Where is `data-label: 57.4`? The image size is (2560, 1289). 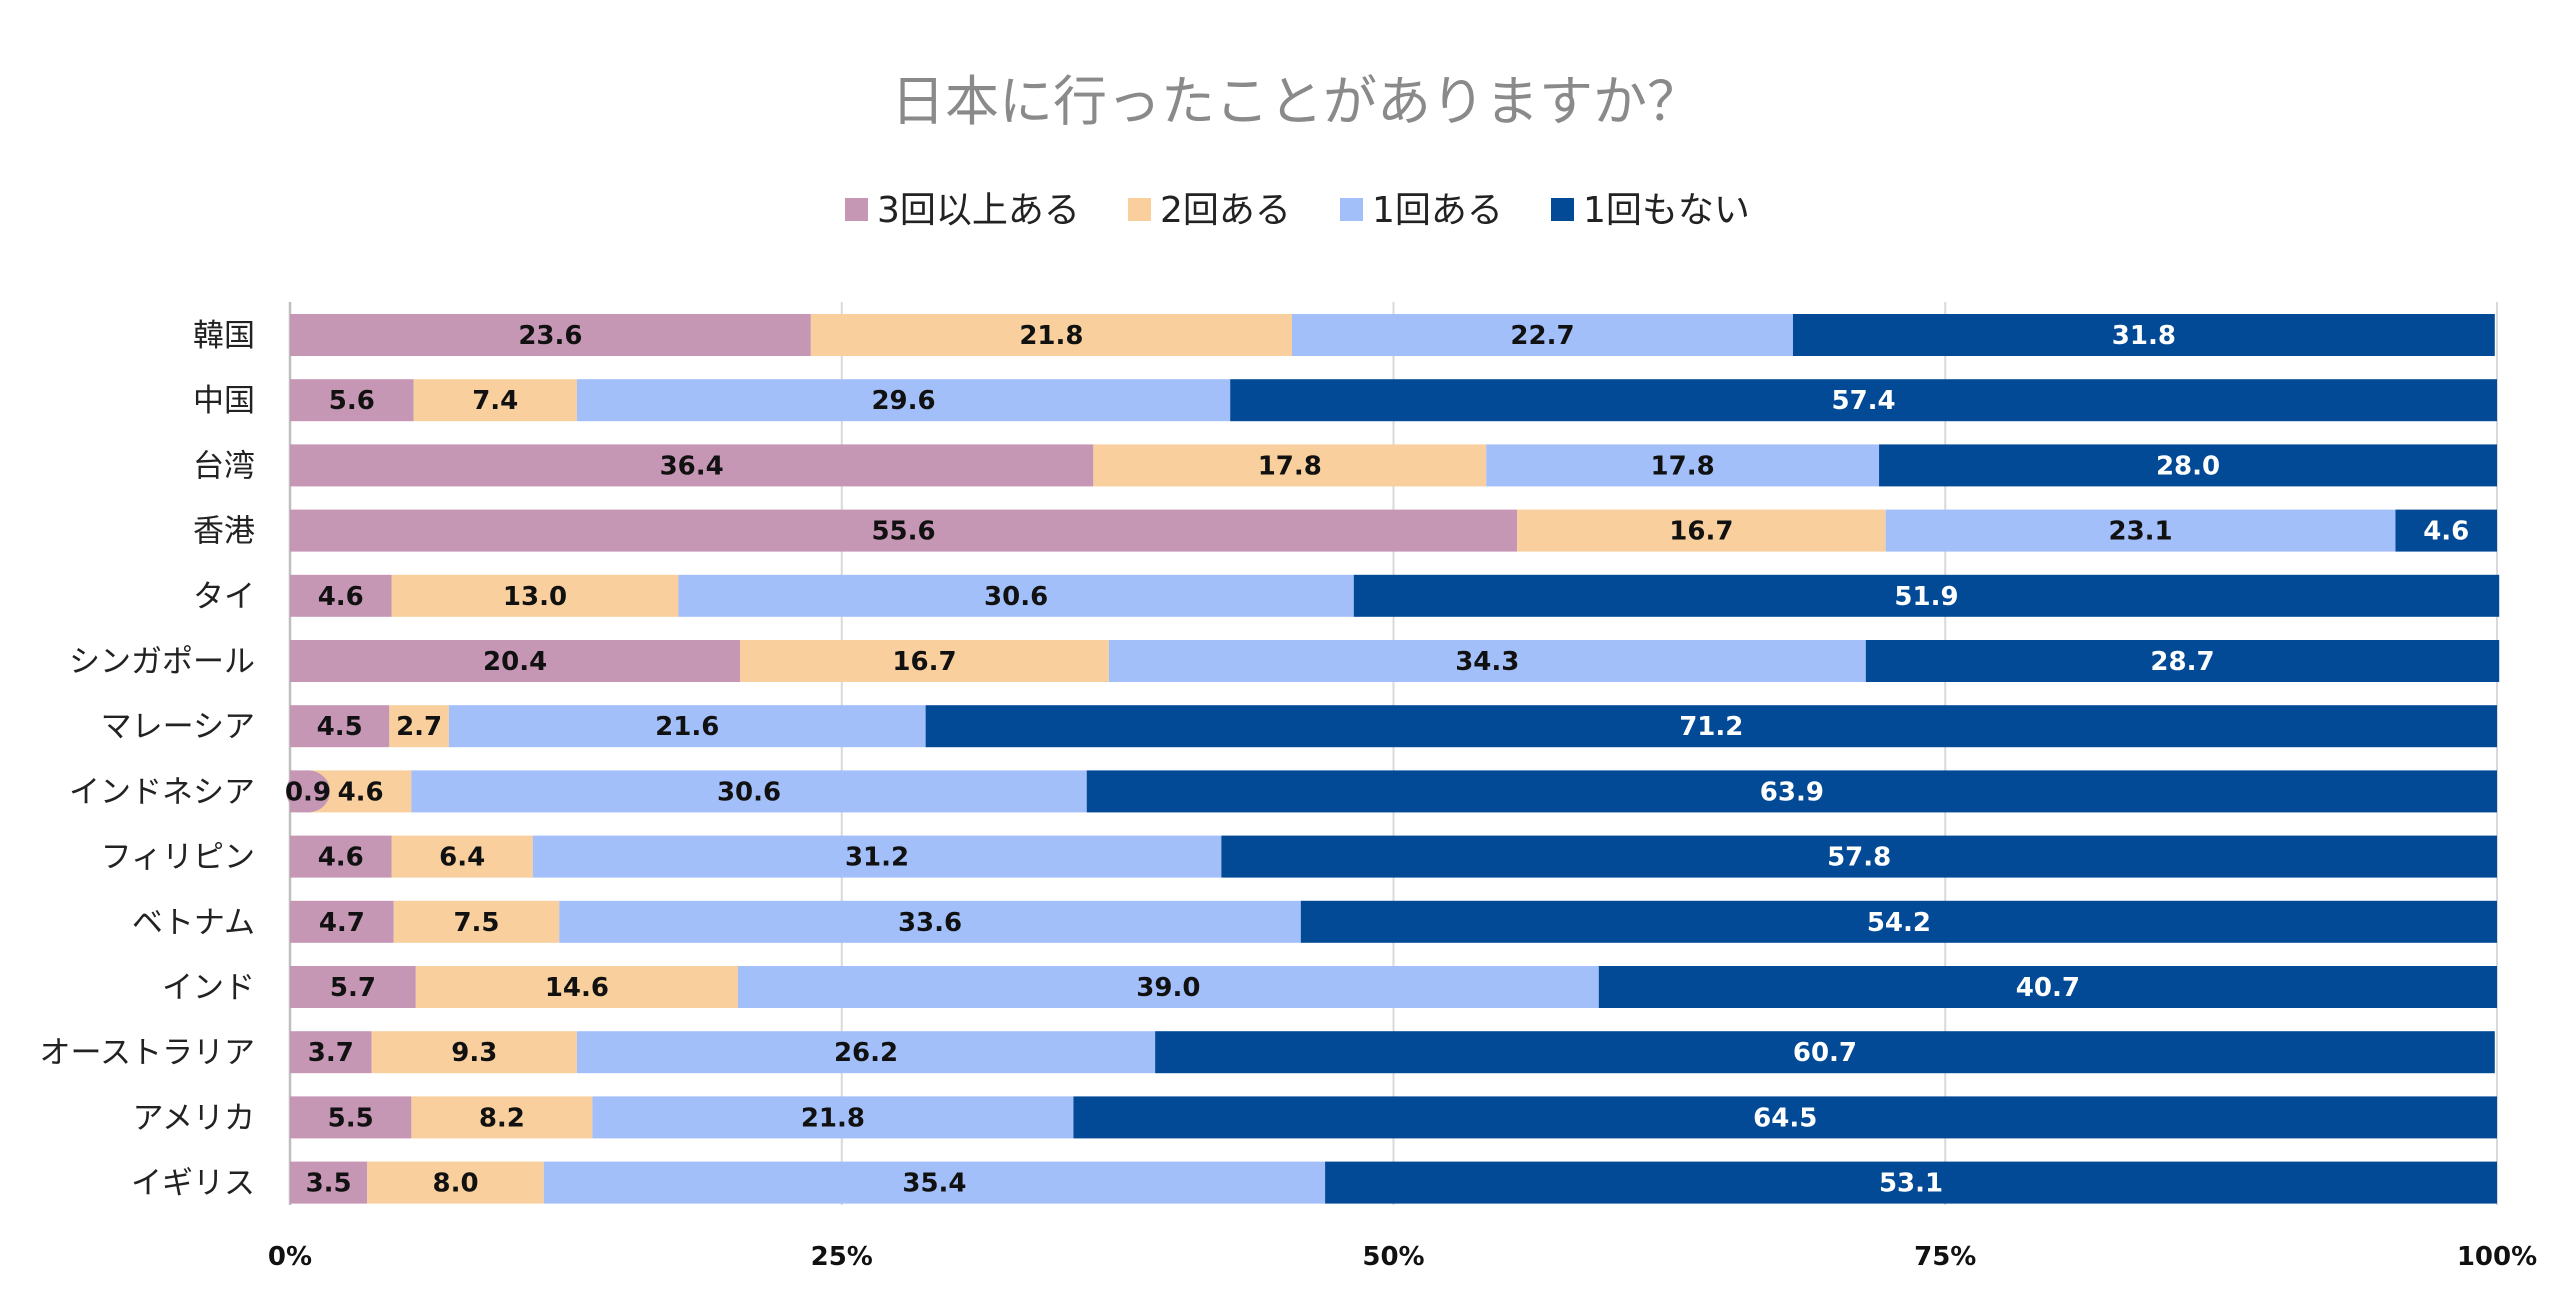
data-label: 57.4 is located at coordinates (1864, 401).